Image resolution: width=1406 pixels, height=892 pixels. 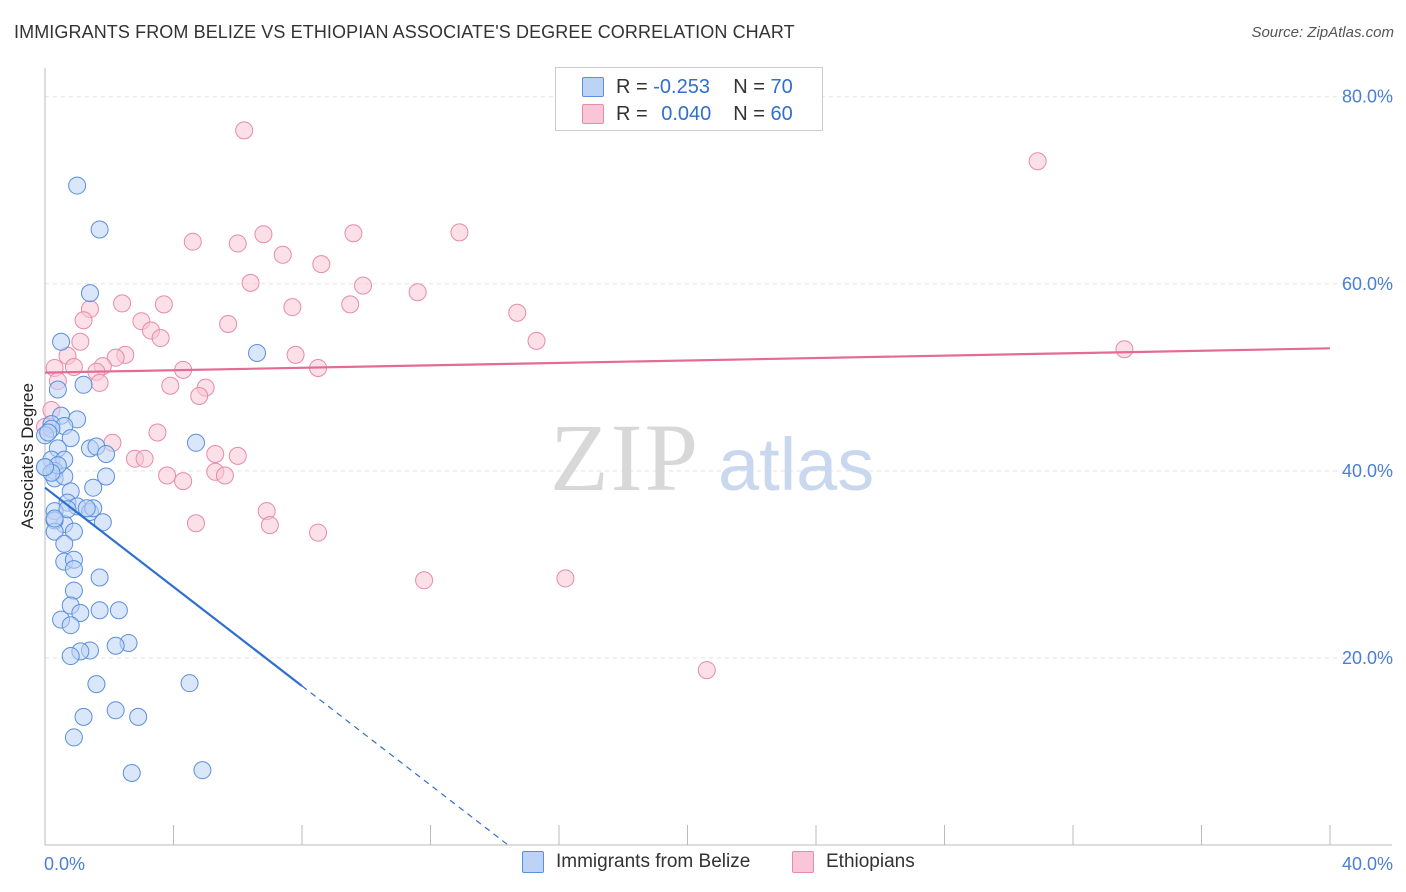 What do you see at coordinates (1367, 97) in the screenshot?
I see `y-tick-label: 80.0%` at bounding box center [1367, 97].